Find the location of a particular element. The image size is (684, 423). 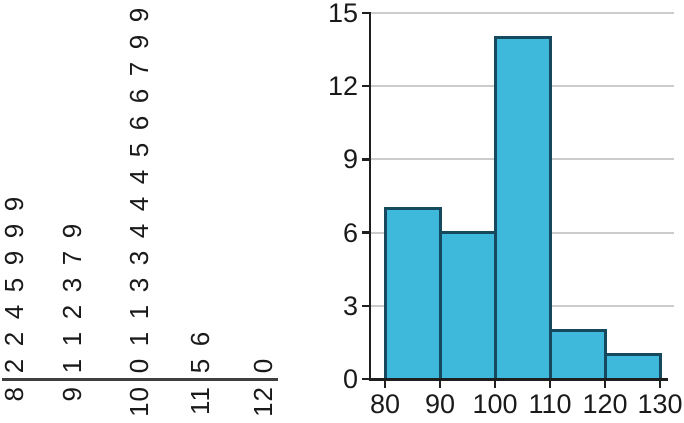

x-tick-label: 80 is located at coordinates (385, 404).